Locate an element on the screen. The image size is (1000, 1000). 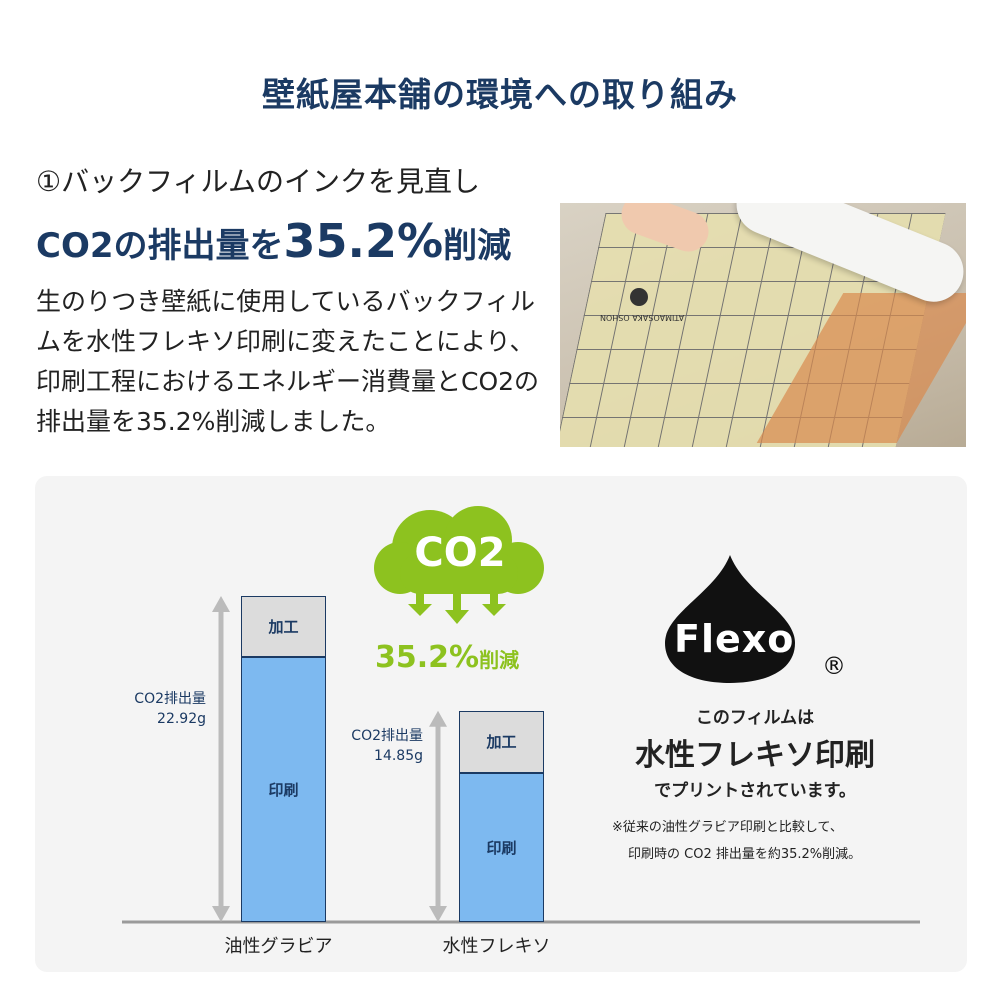
flexo-line3: でプリントされています。 is located at coordinates (755, 791).